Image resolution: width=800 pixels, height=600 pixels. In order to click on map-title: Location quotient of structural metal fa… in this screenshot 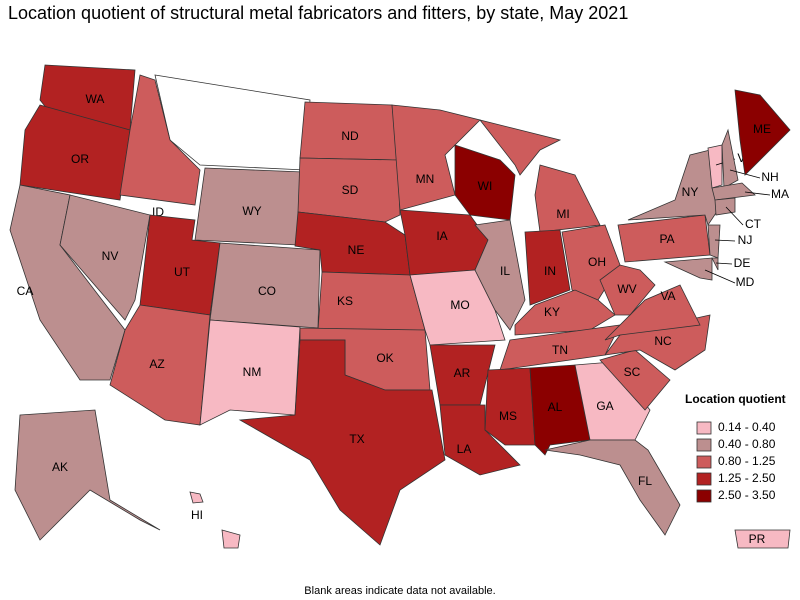, I will do `click(318, 13)`.